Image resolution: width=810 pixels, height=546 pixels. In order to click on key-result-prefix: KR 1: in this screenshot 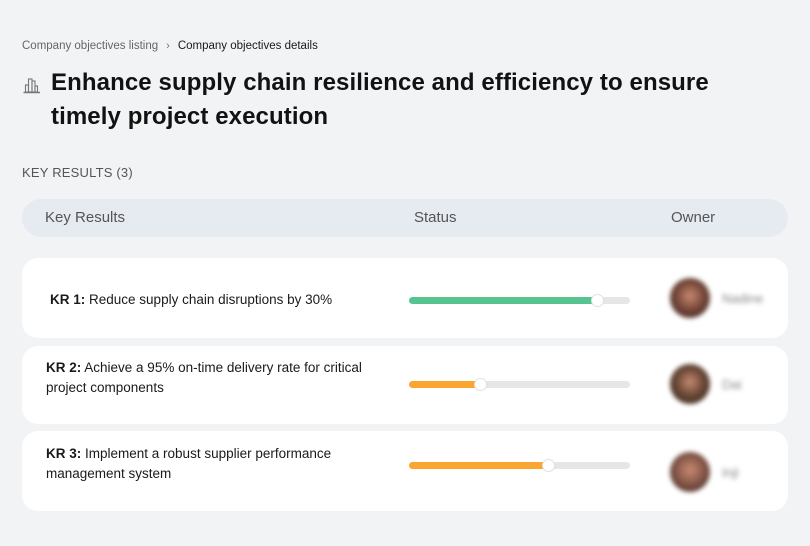, I will do `click(68, 299)`.